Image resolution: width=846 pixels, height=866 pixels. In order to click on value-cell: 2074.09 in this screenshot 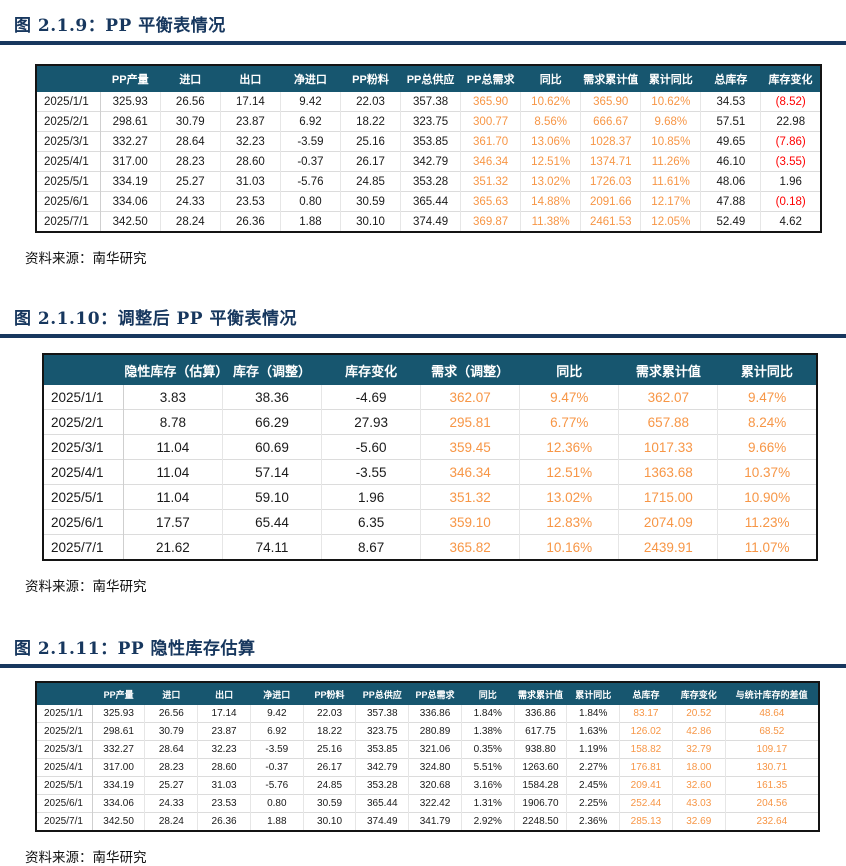, I will do `click(668, 522)`.